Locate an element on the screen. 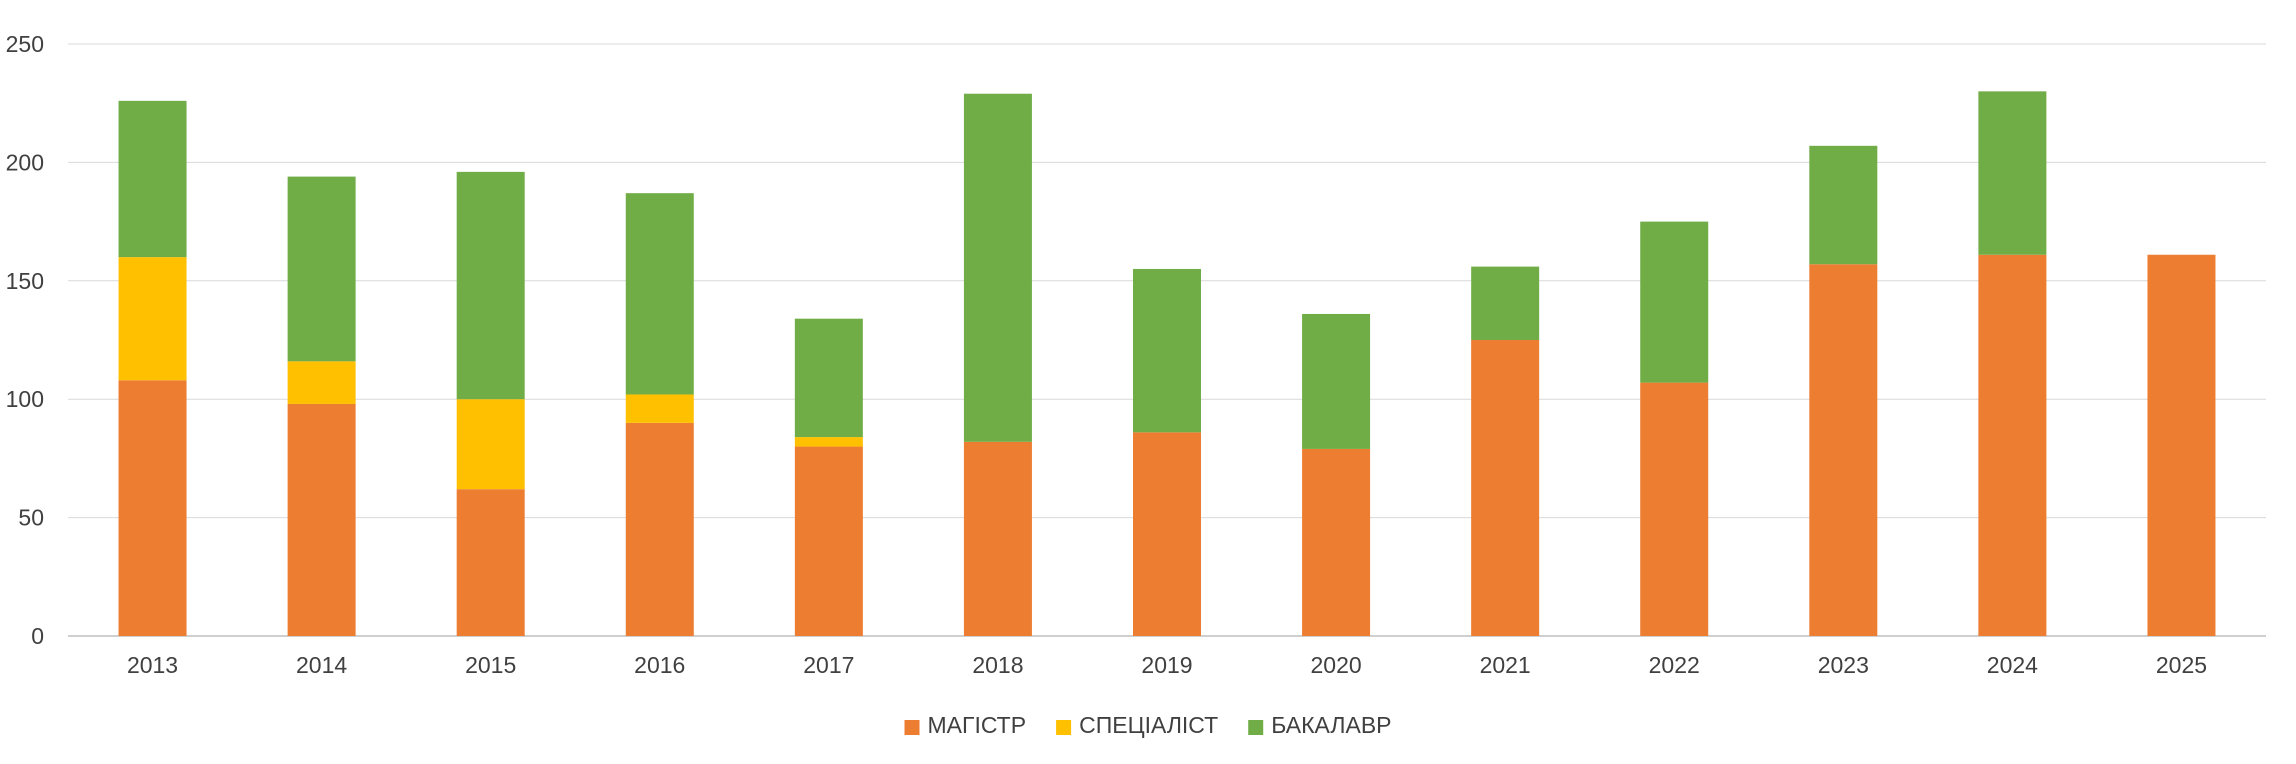 The width and height of the screenshot is (2296, 764). y-tick-label: 0 is located at coordinates (37, 636).